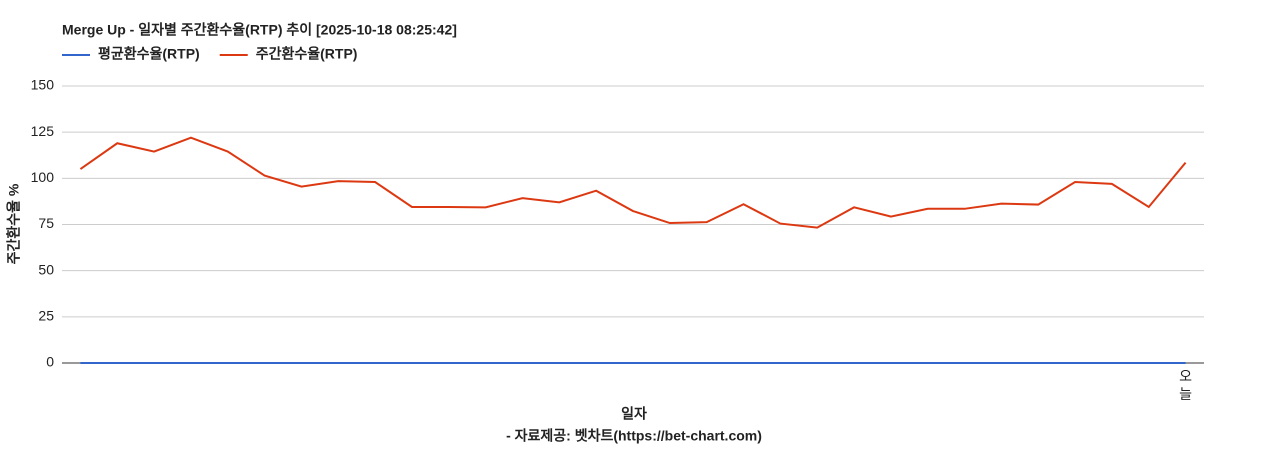 Image resolution: width=1268 pixels, height=450 pixels. Describe the element at coordinates (43, 131) in the screenshot. I see `y-tick-label: 125` at that location.